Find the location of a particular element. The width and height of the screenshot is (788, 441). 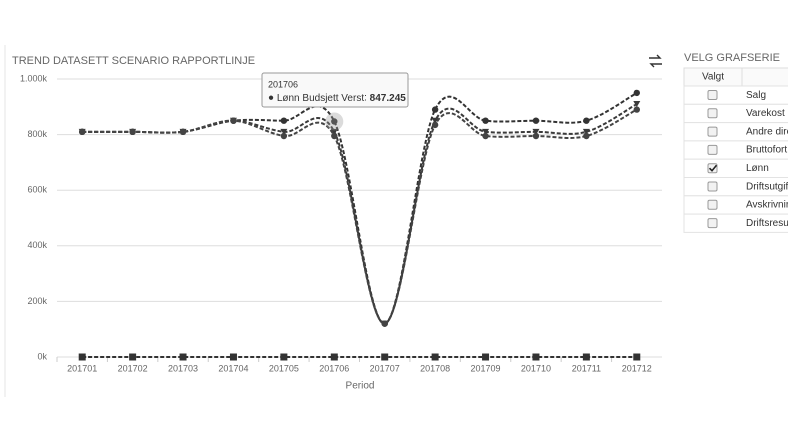

y-tick-label: 800k is located at coordinates (37, 134).